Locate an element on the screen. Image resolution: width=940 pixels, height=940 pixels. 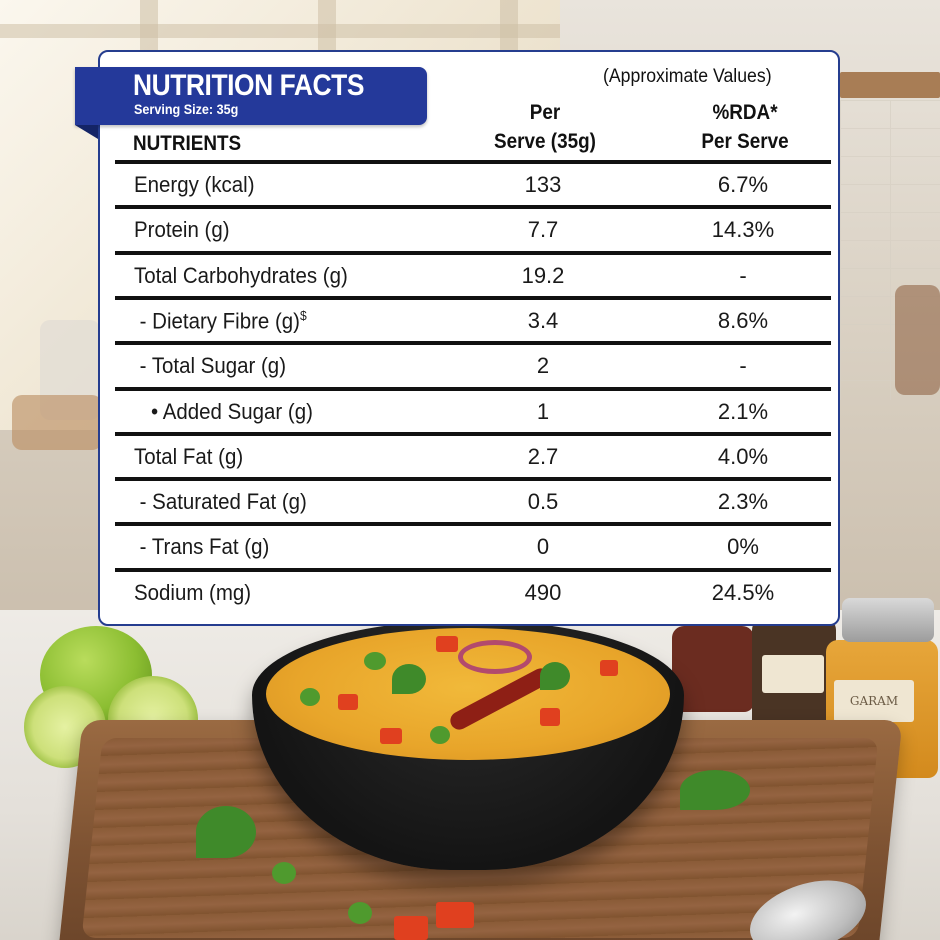
per-serve-value: 133 is located at coordinates (543, 184).